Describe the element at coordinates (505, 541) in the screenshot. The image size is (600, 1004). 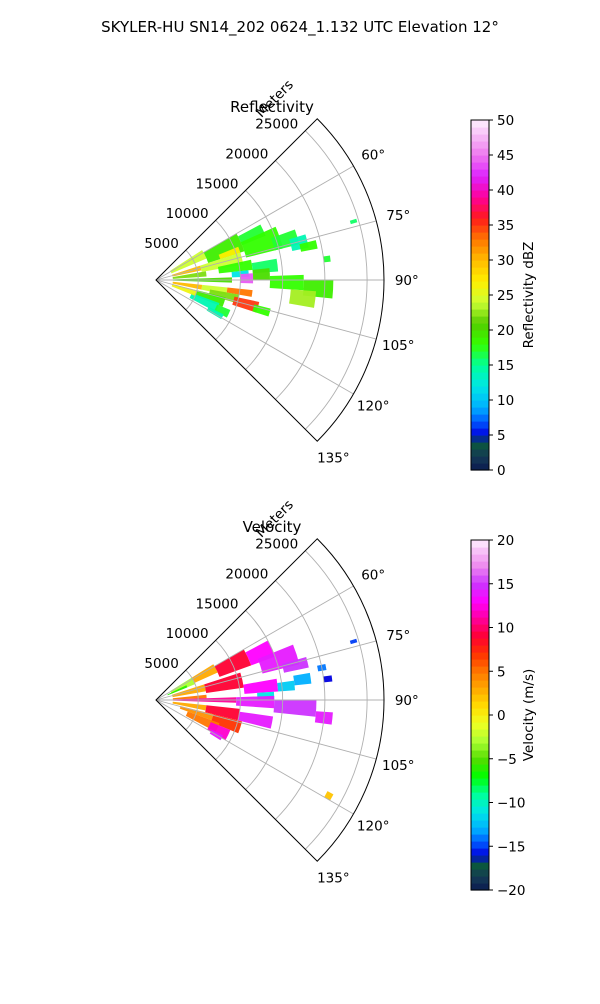
I see `colorbar-tick-label: 20` at that location.